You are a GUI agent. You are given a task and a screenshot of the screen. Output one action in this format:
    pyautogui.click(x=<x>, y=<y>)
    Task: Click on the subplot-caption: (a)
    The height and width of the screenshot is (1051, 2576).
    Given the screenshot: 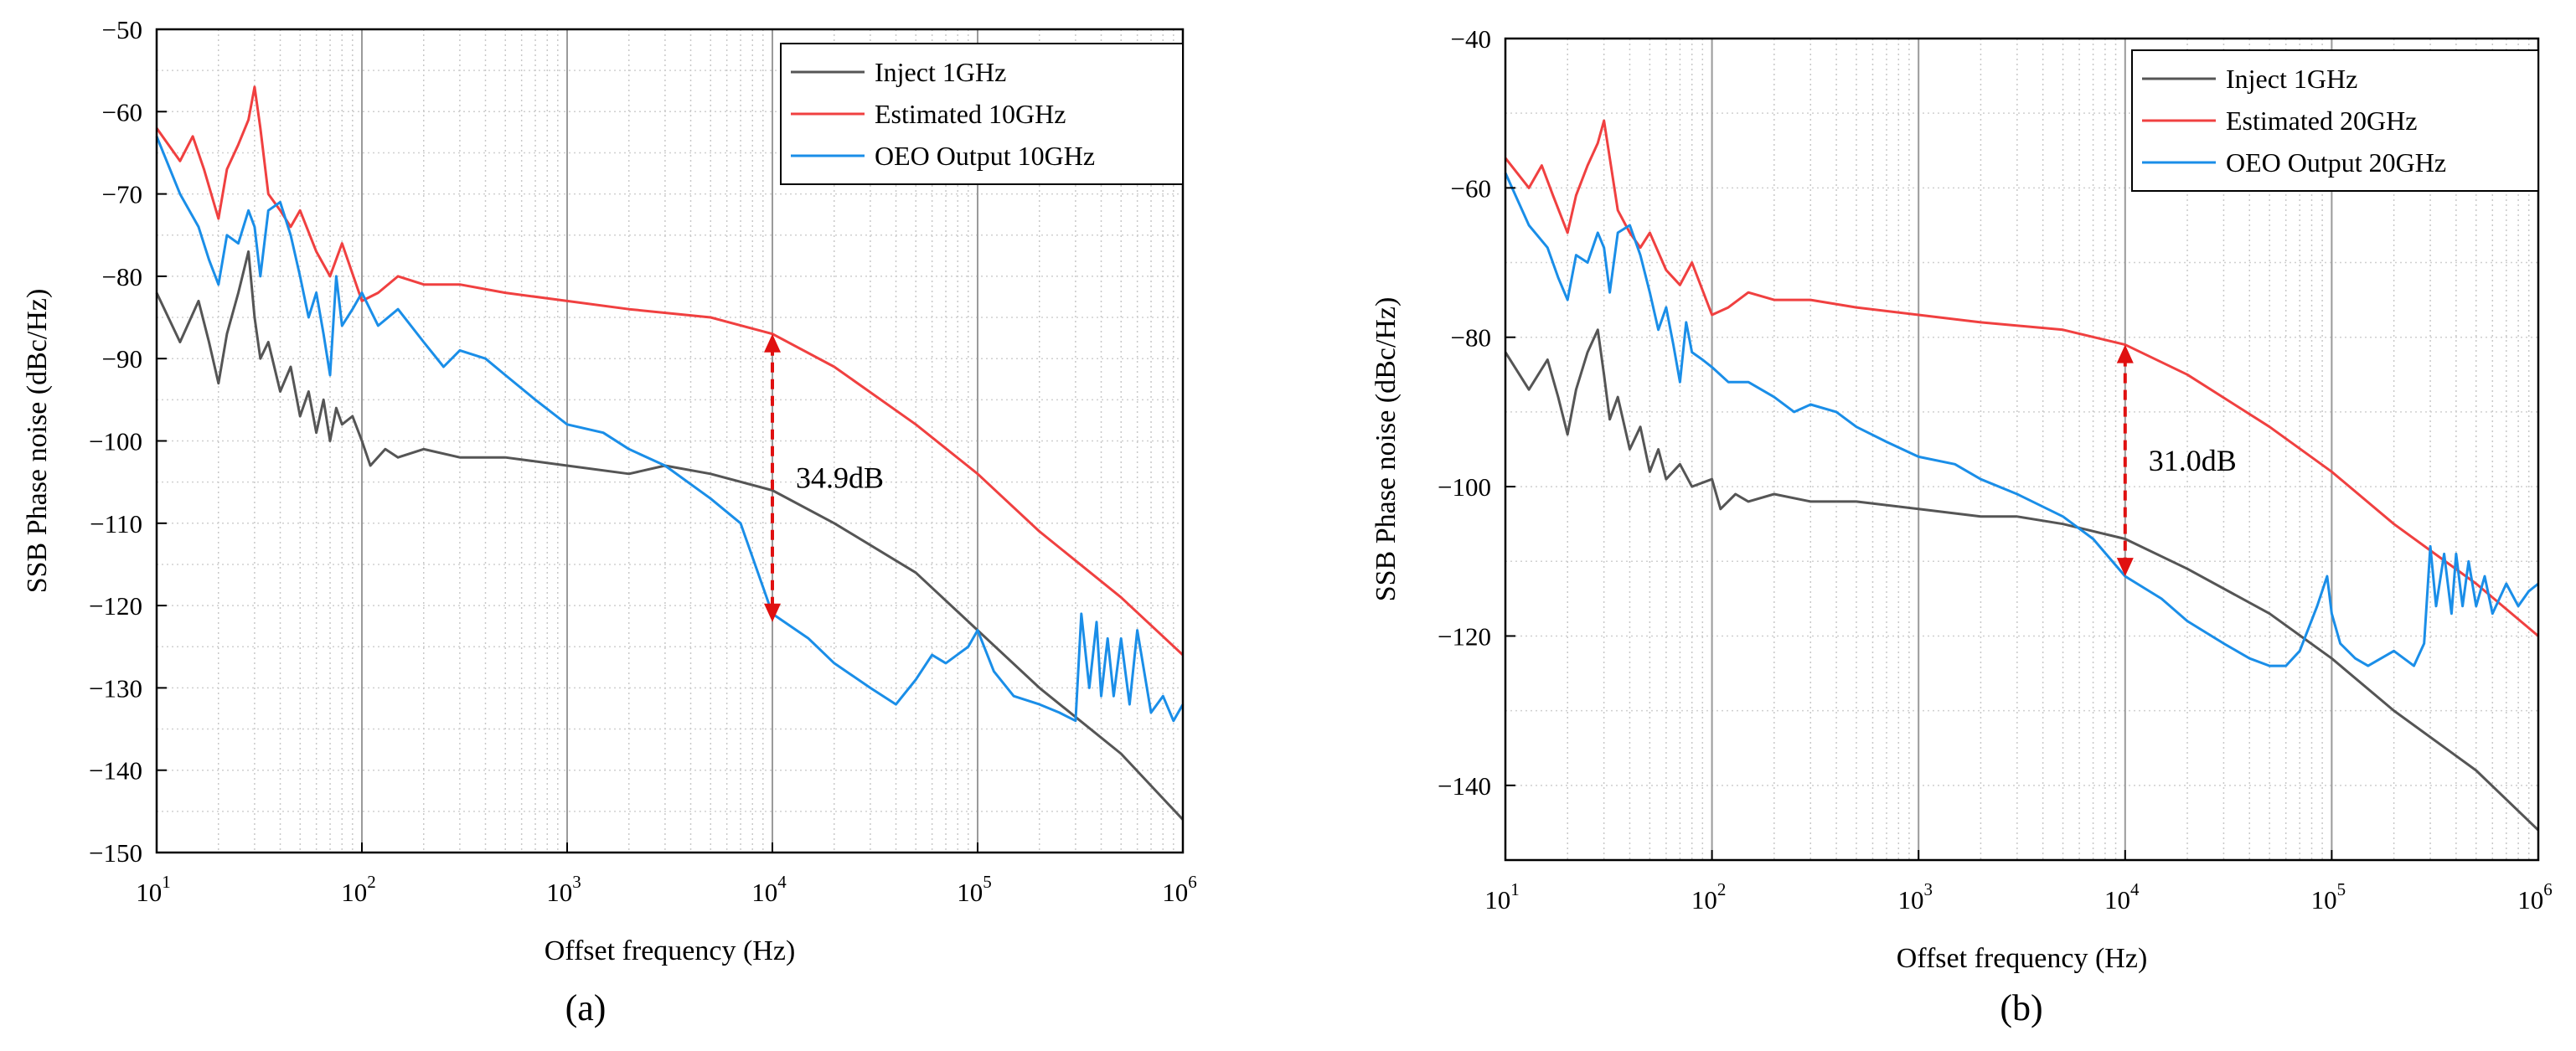 What is the action you would take?
    pyautogui.click(x=586, y=1007)
    